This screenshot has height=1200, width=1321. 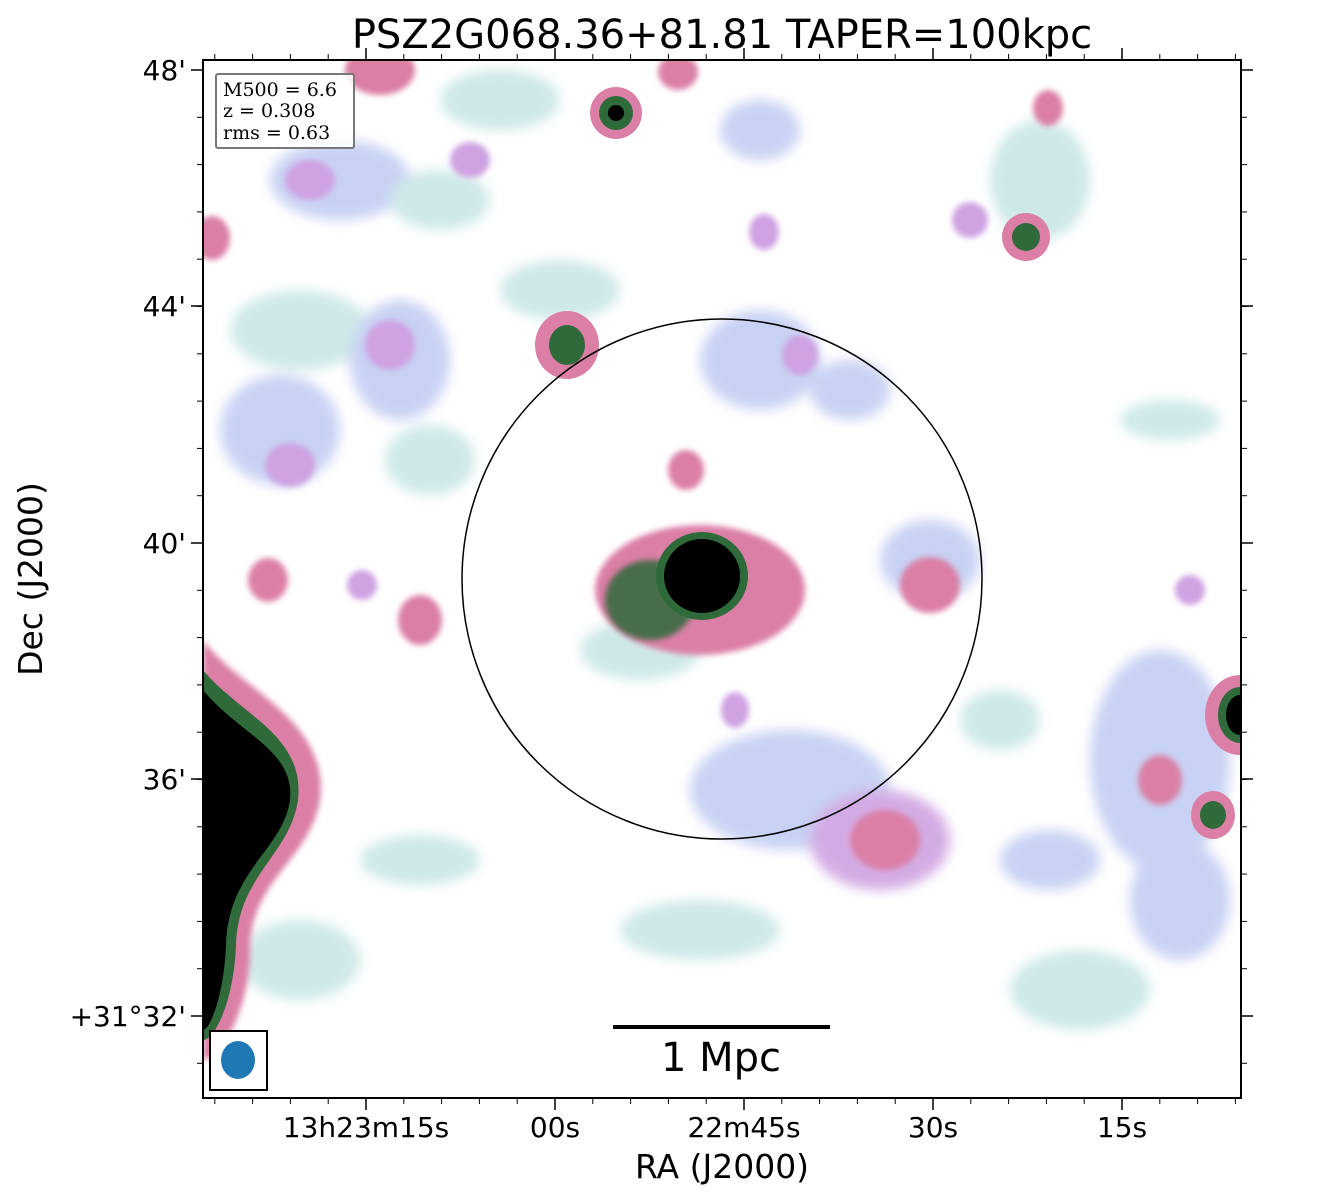 I want to click on x-tick-label: 22m45s, so click(x=743, y=1127).